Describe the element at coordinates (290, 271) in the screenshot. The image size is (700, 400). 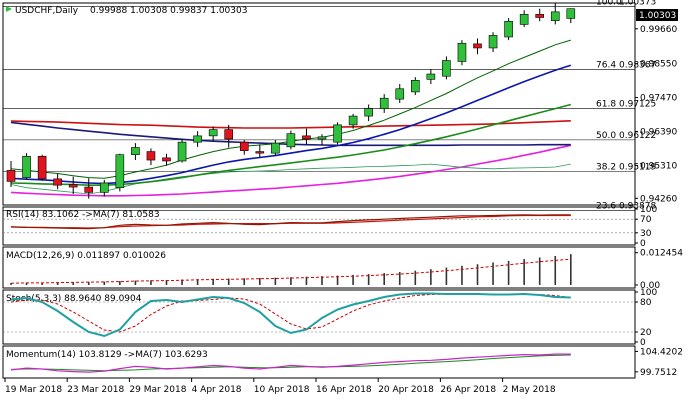
I see `macd-signal-line` at that location.